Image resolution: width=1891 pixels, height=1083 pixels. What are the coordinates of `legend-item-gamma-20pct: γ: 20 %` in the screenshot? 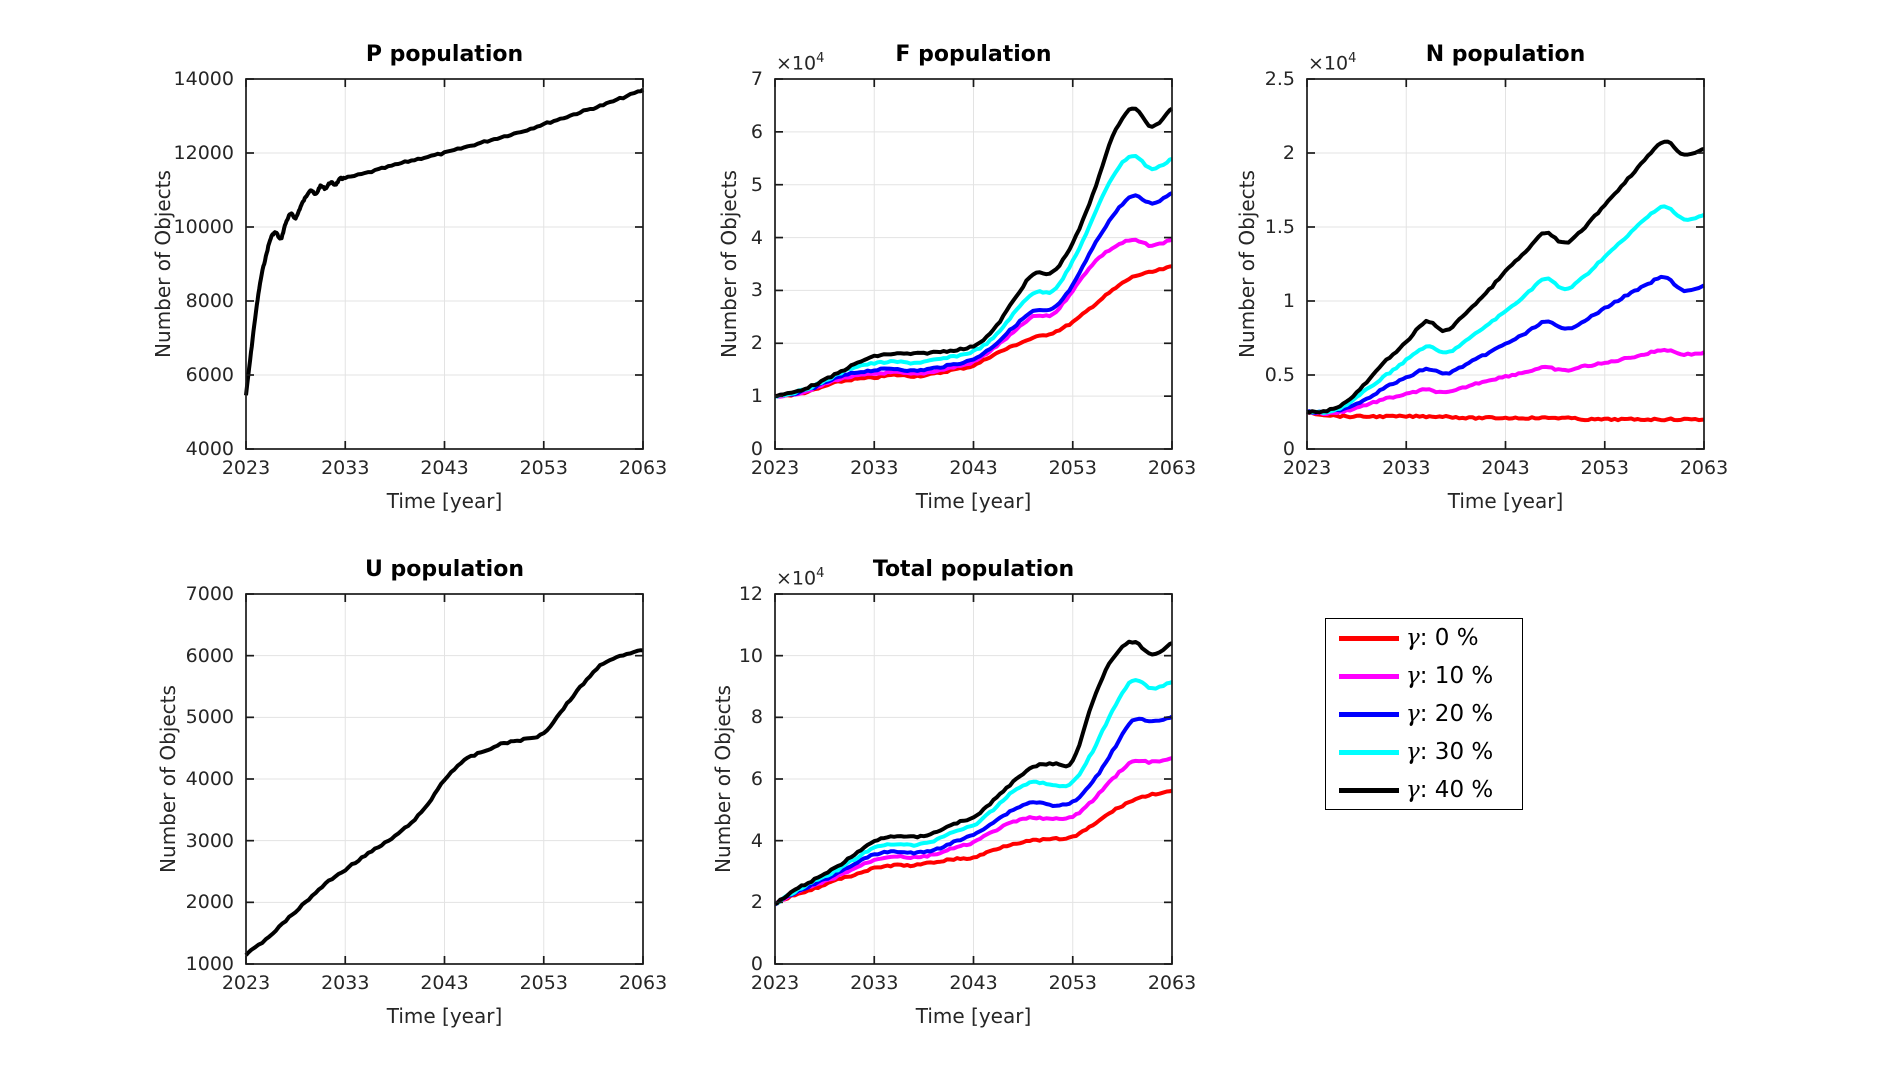 It's located at (1424, 714).